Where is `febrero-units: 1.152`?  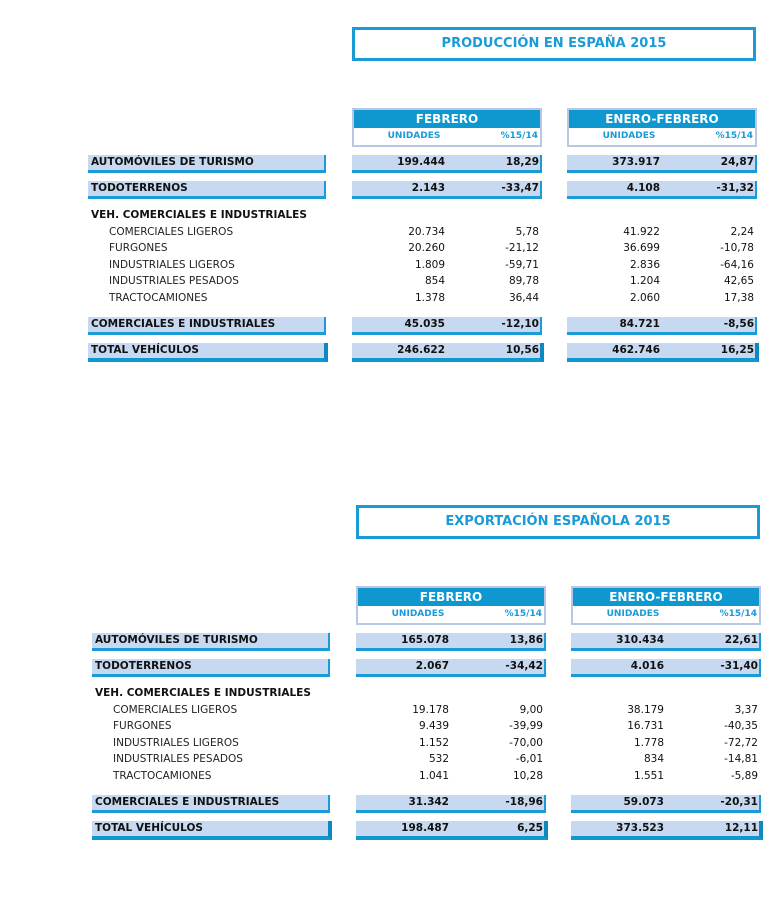 febrero-units: 1.152 is located at coordinates (433, 743).